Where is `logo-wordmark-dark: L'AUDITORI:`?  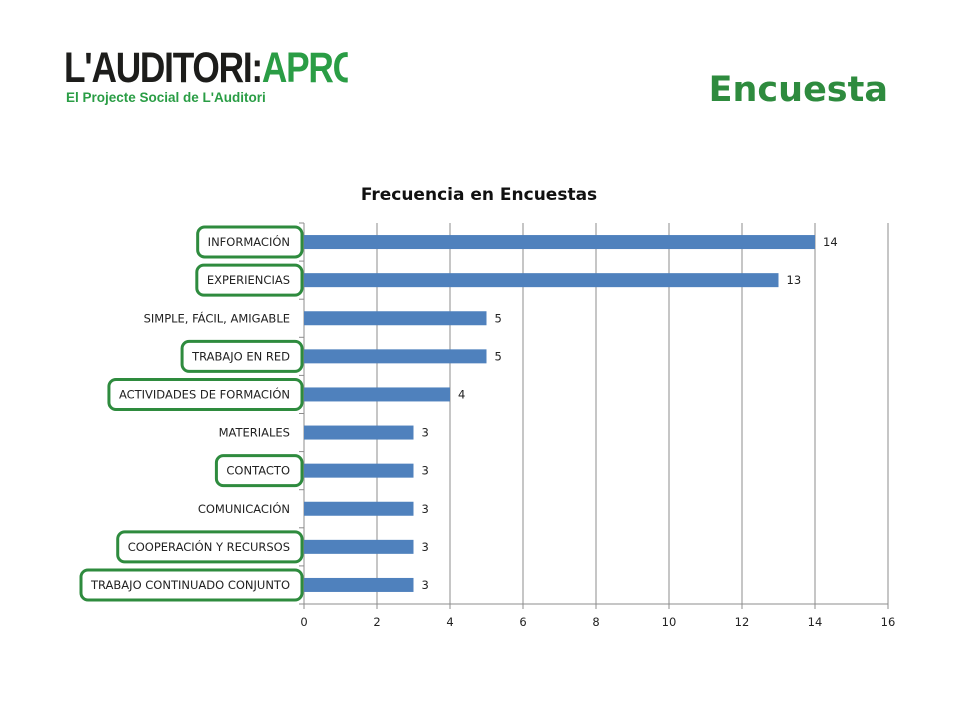
logo-wordmark-dark: L'AUDITORI: is located at coordinates (163, 68).